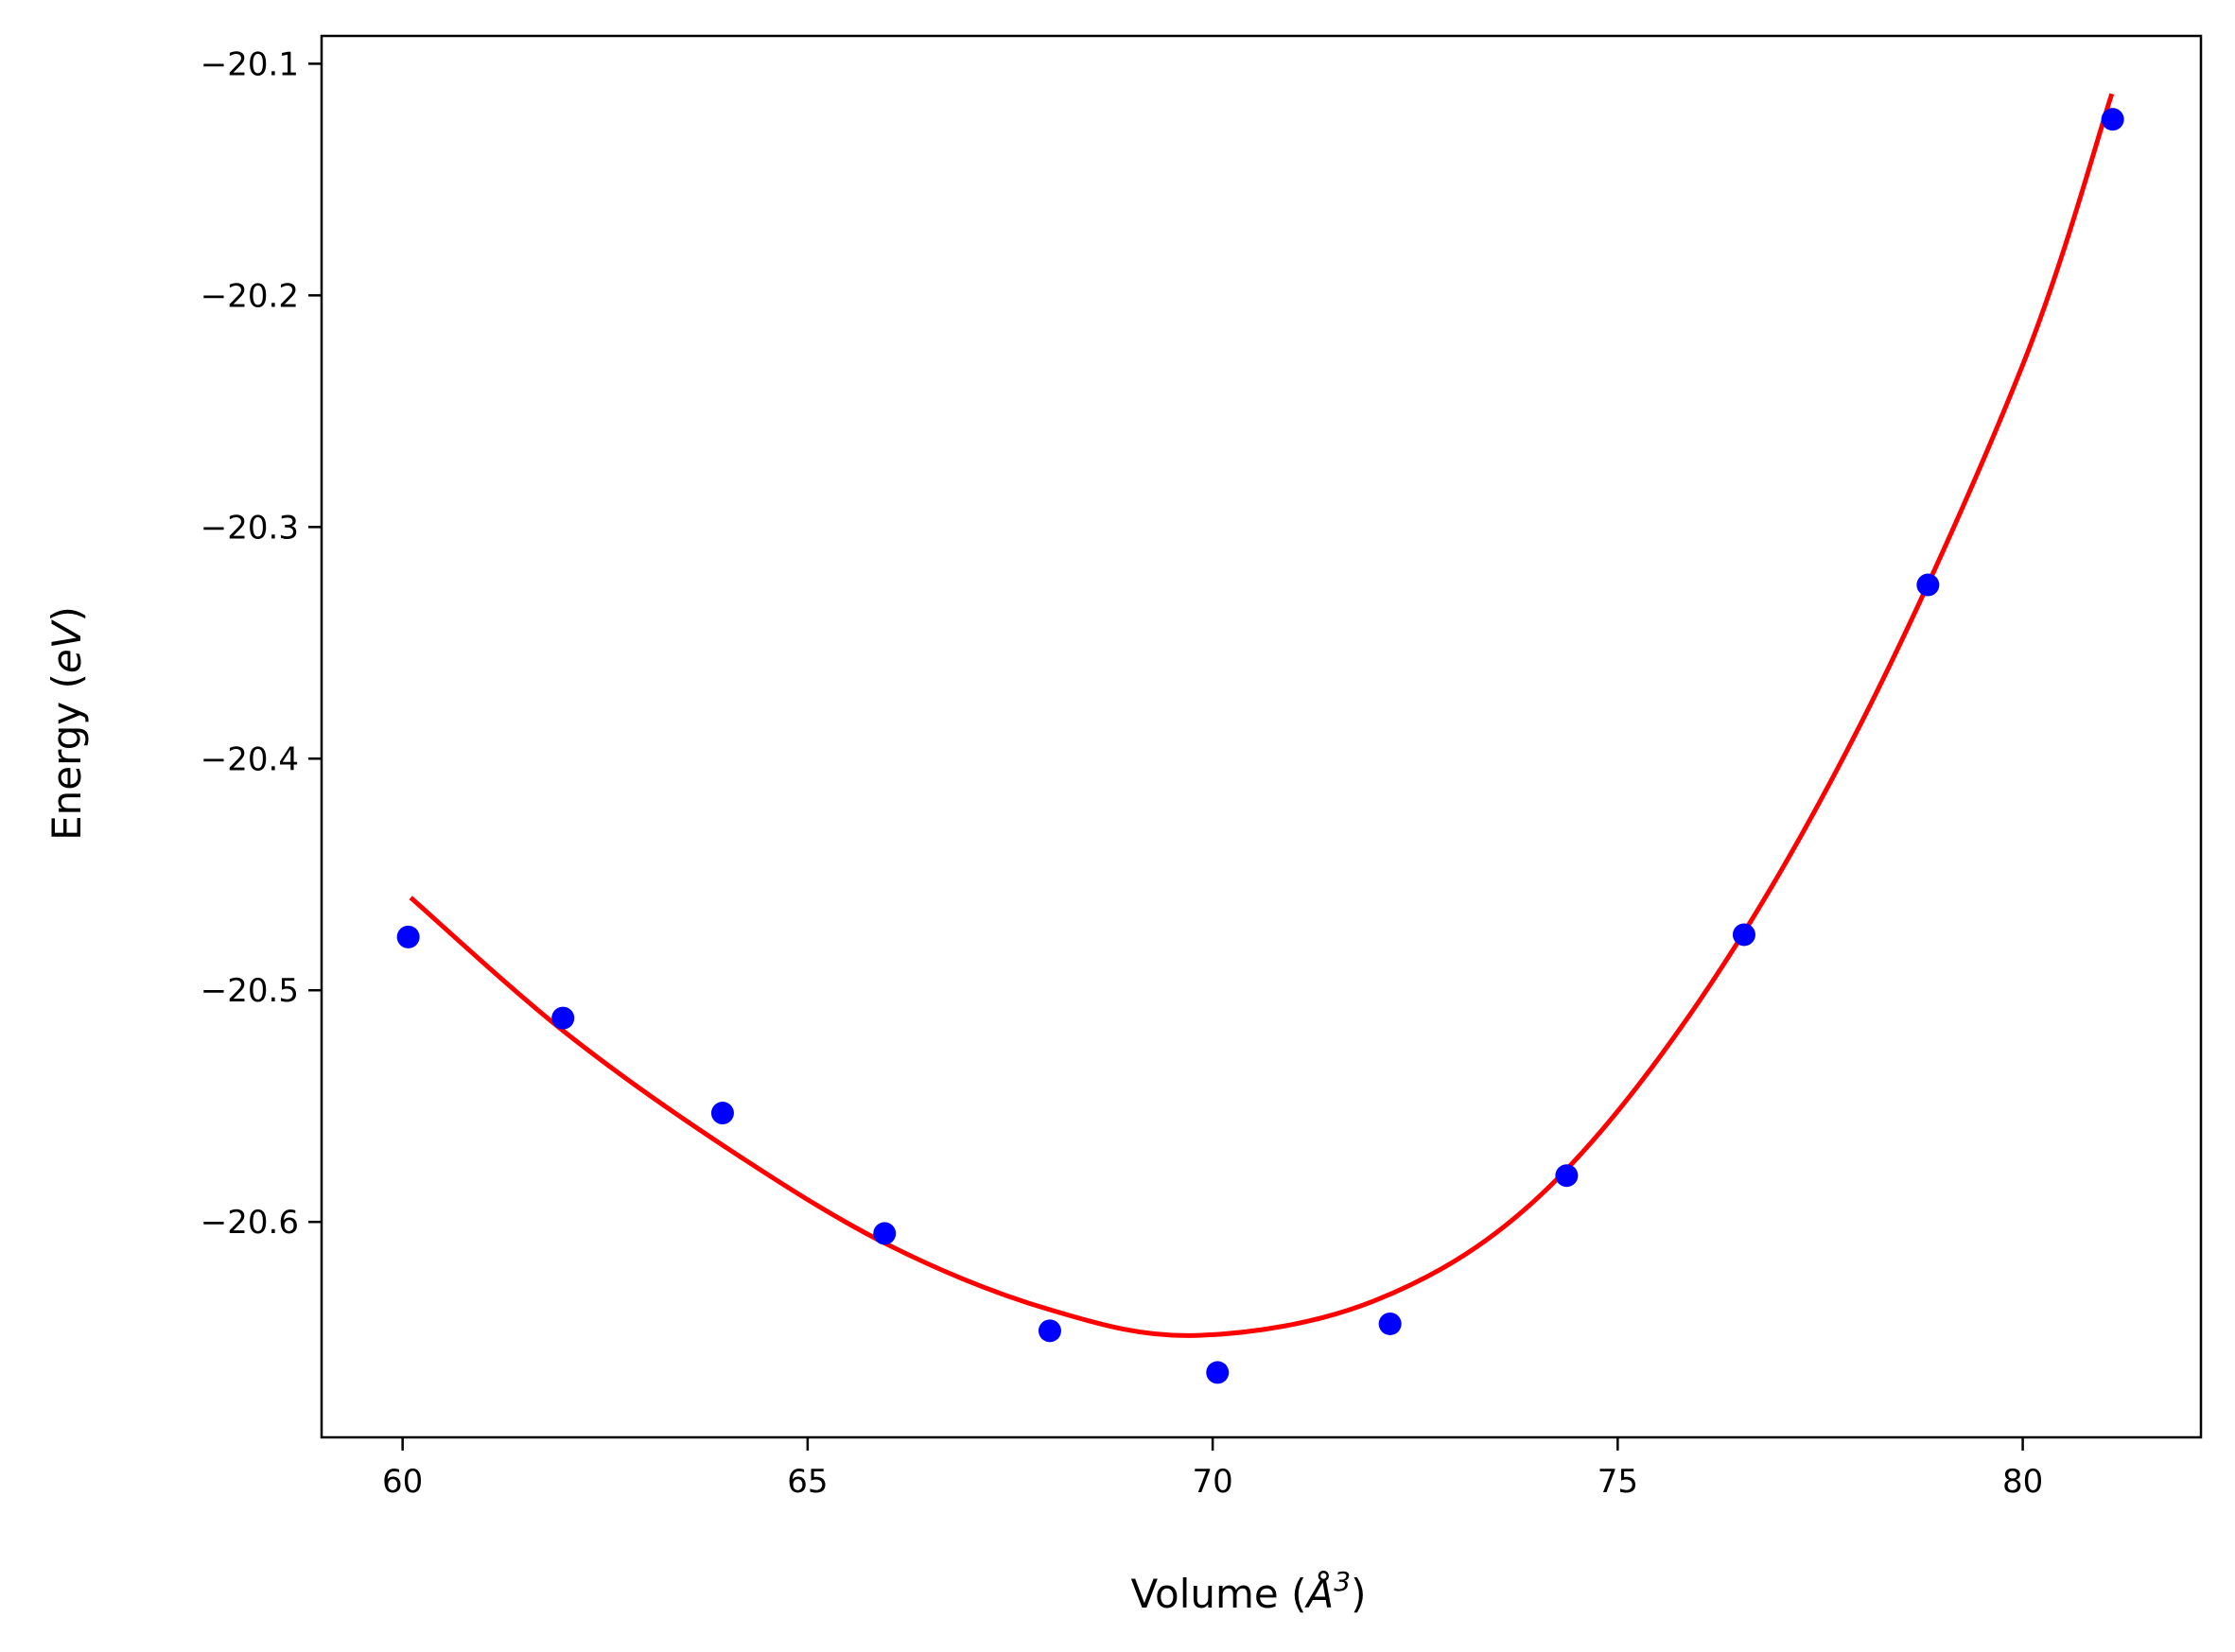 This screenshot has width=2235, height=1652. Describe the element at coordinates (1342, 1582) in the screenshot. I see `x-axis-label-exponent: 3` at that location.